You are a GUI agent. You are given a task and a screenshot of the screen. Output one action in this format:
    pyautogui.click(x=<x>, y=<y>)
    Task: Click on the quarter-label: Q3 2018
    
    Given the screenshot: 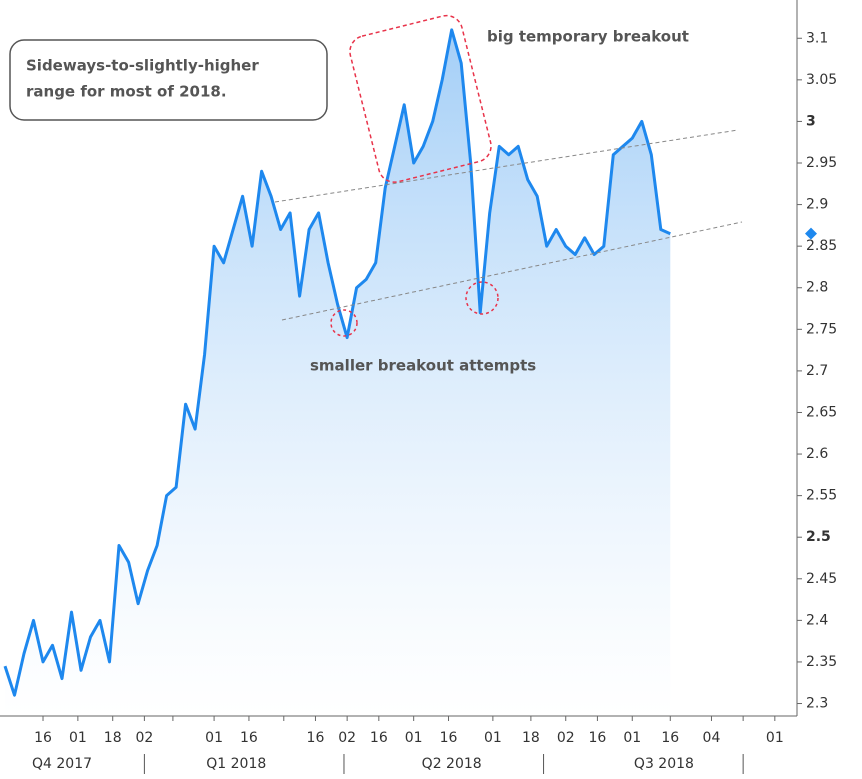 What is the action you would take?
    pyautogui.click(x=664, y=764)
    